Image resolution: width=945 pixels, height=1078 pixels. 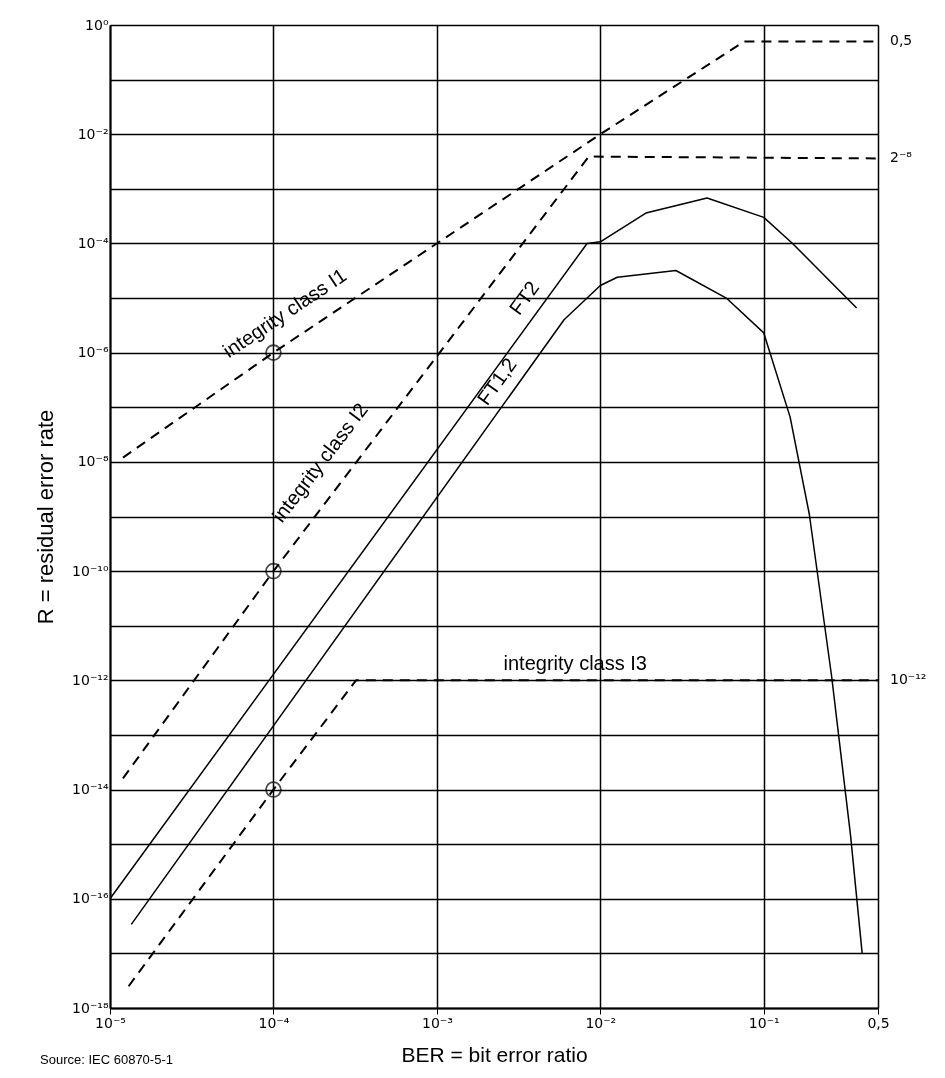 What do you see at coordinates (878, 1022) in the screenshot?
I see `x-tick-label: 0,5` at bounding box center [878, 1022].